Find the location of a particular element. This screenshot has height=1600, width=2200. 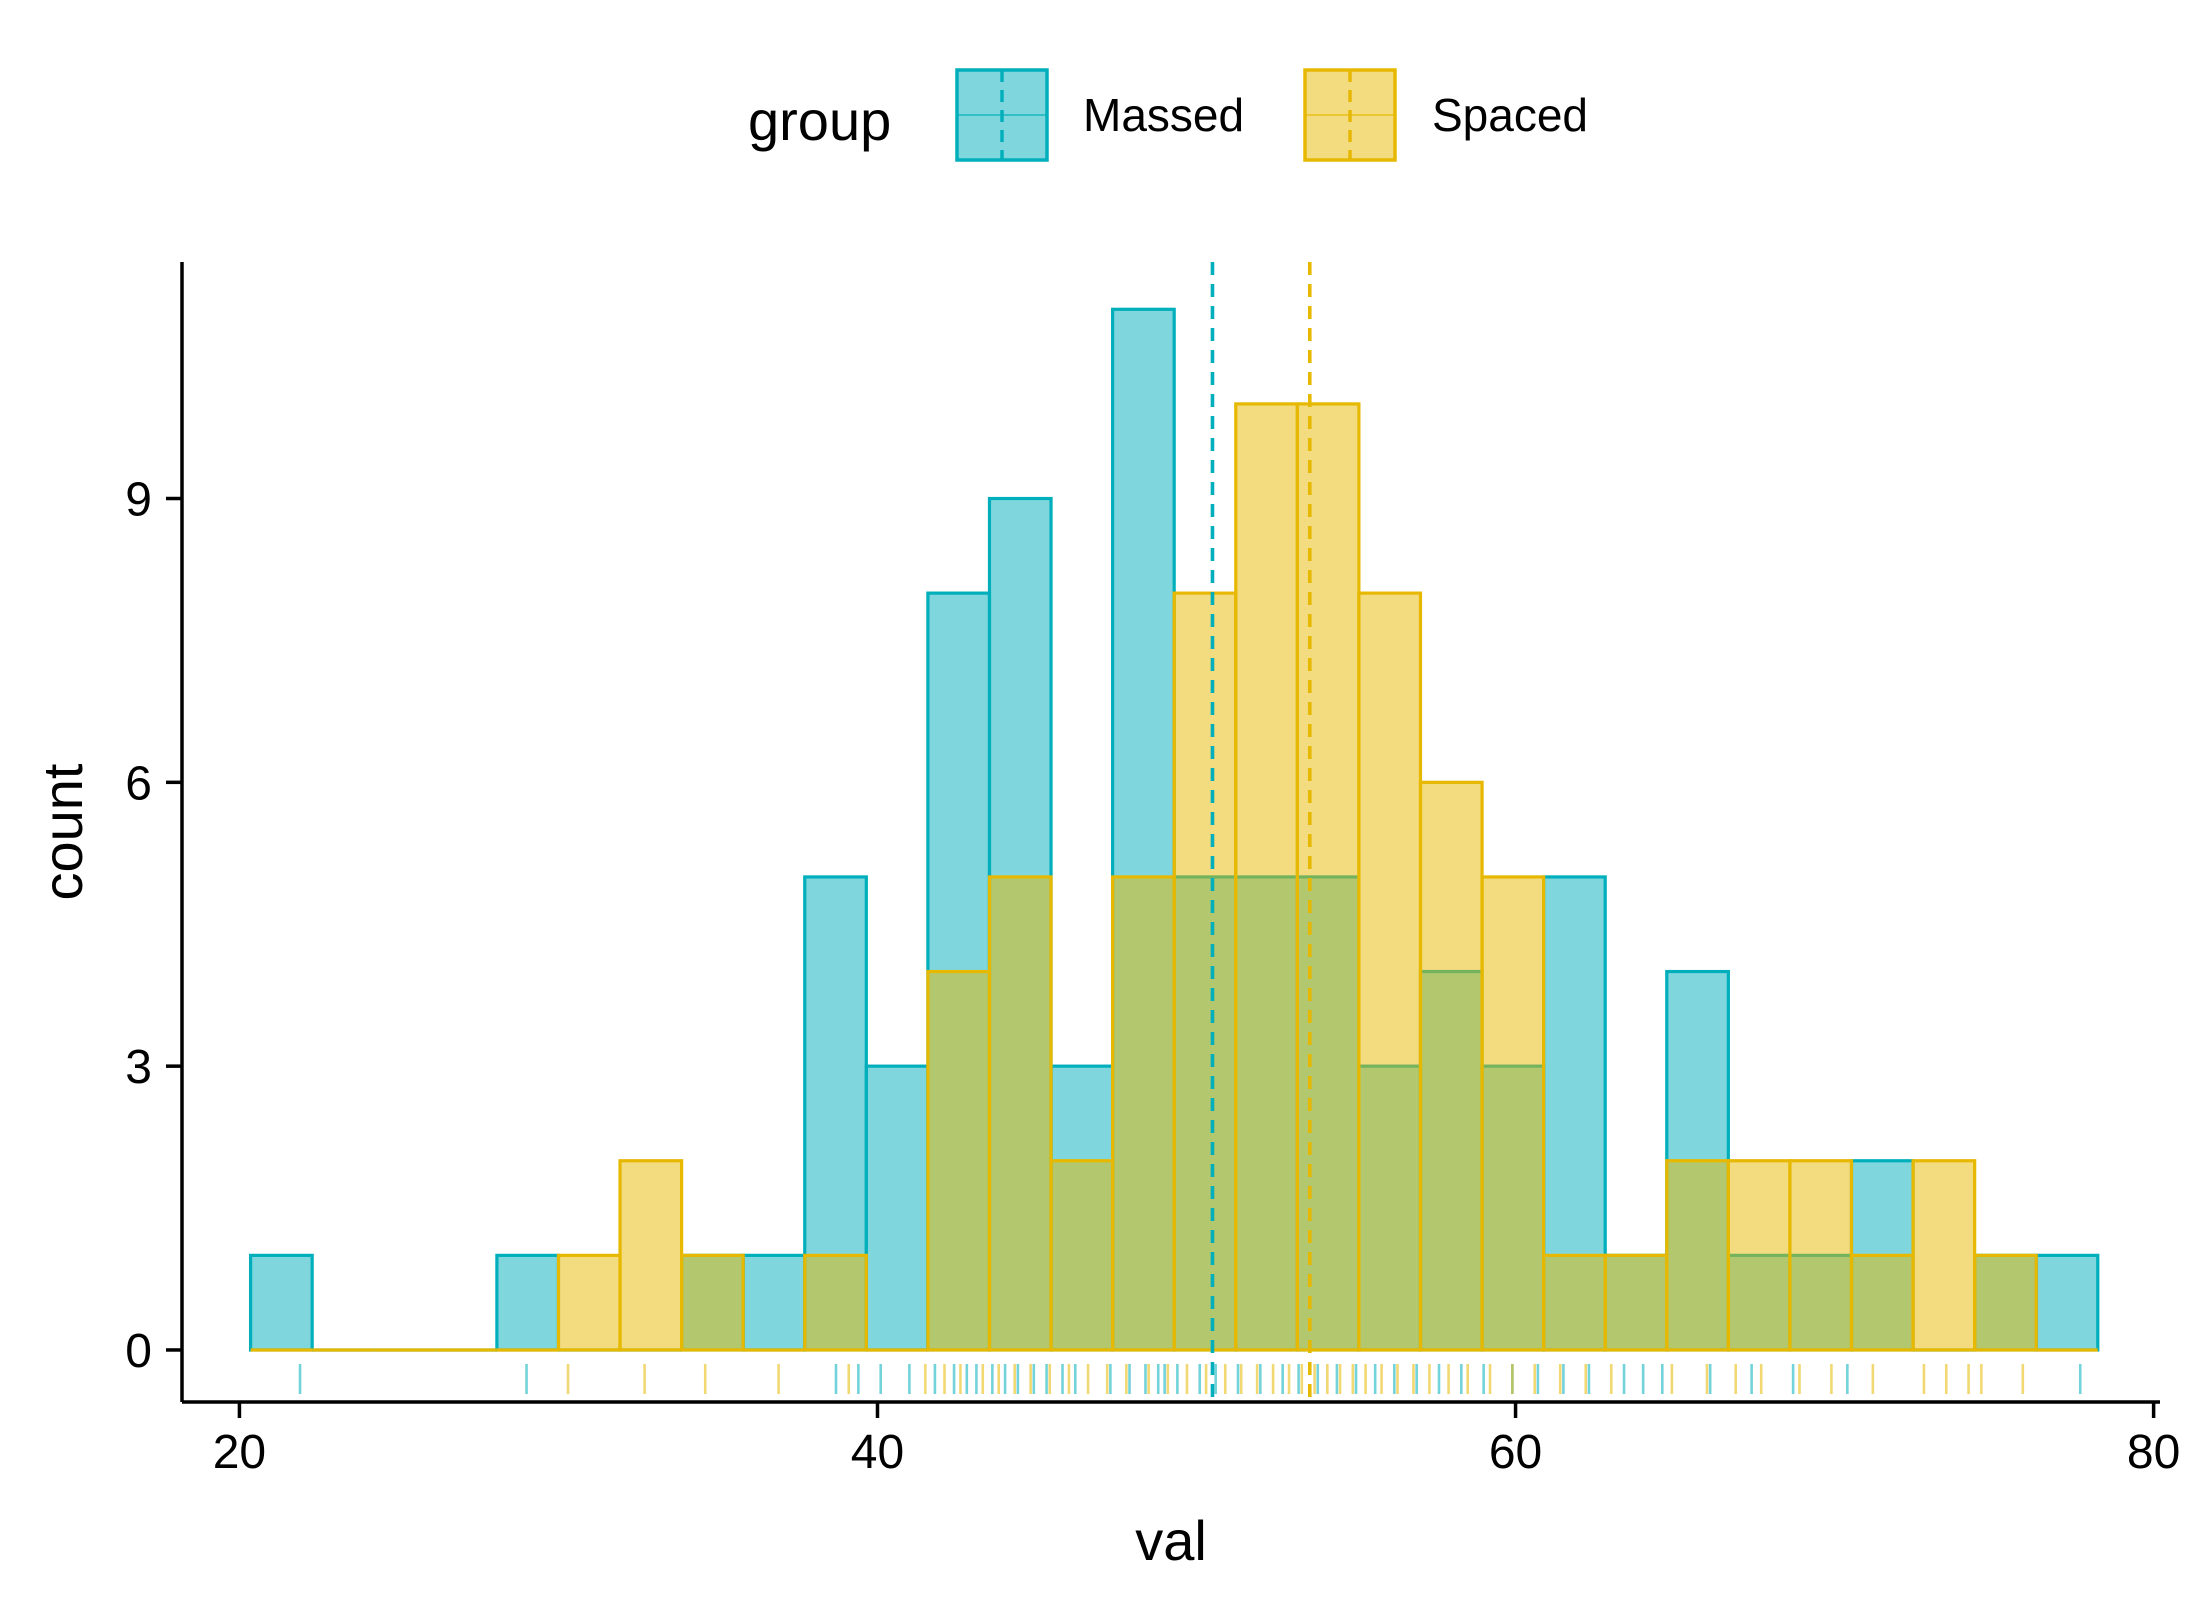

legend-title: group is located at coordinates (819, 120).